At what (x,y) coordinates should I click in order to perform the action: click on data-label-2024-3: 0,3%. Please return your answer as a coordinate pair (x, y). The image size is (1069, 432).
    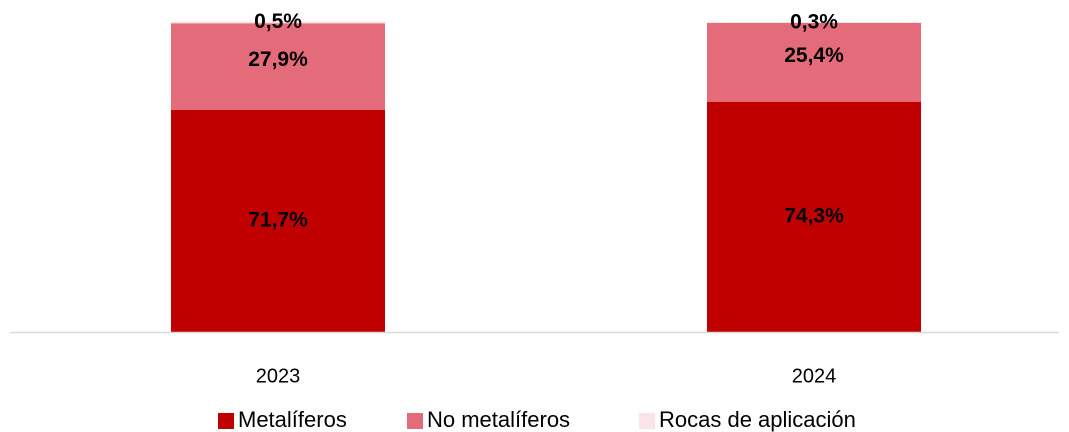
    Looking at the image, I should click on (814, 22).